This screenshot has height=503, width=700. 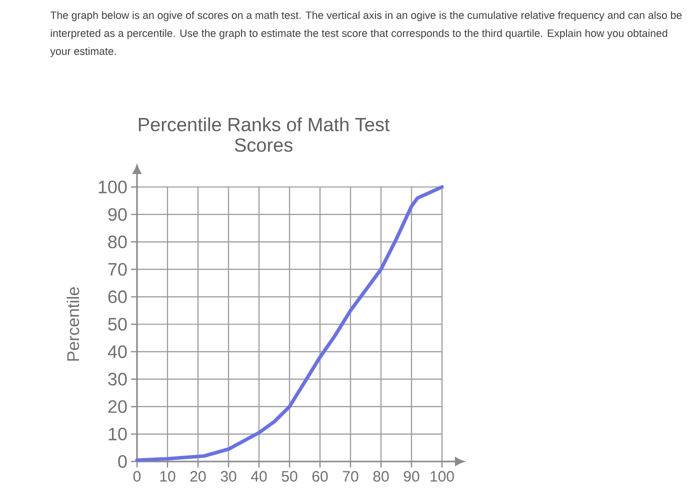 I want to click on x-tick-label: 0, so click(x=137, y=476).